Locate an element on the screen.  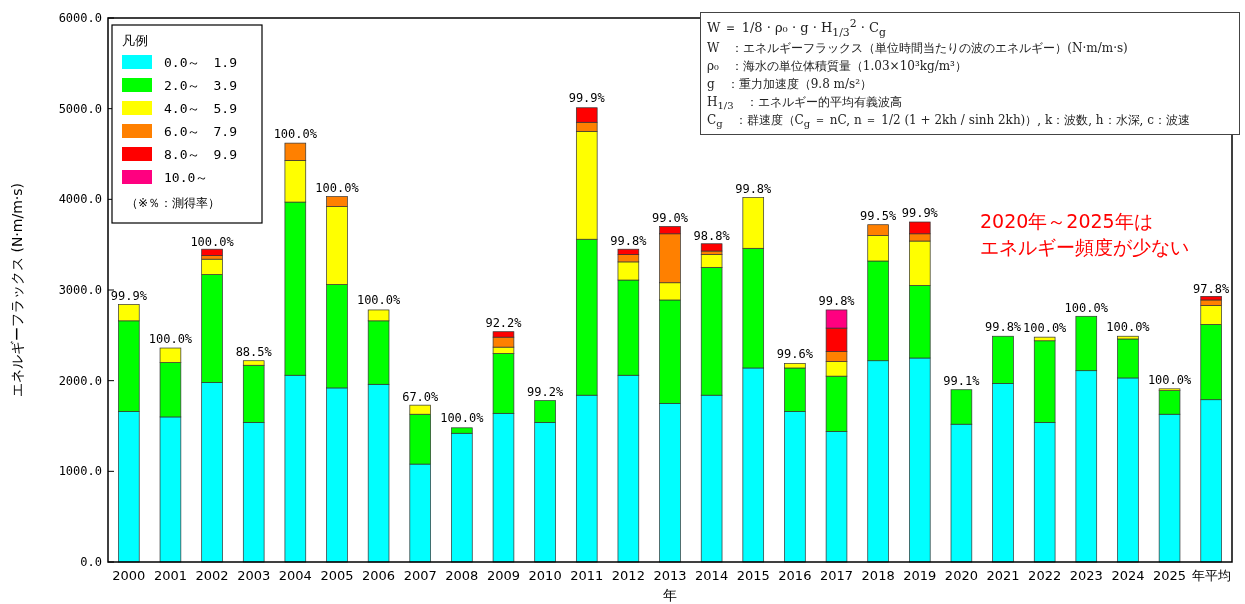
x-tick-label: 2017 is located at coordinates (836, 575).